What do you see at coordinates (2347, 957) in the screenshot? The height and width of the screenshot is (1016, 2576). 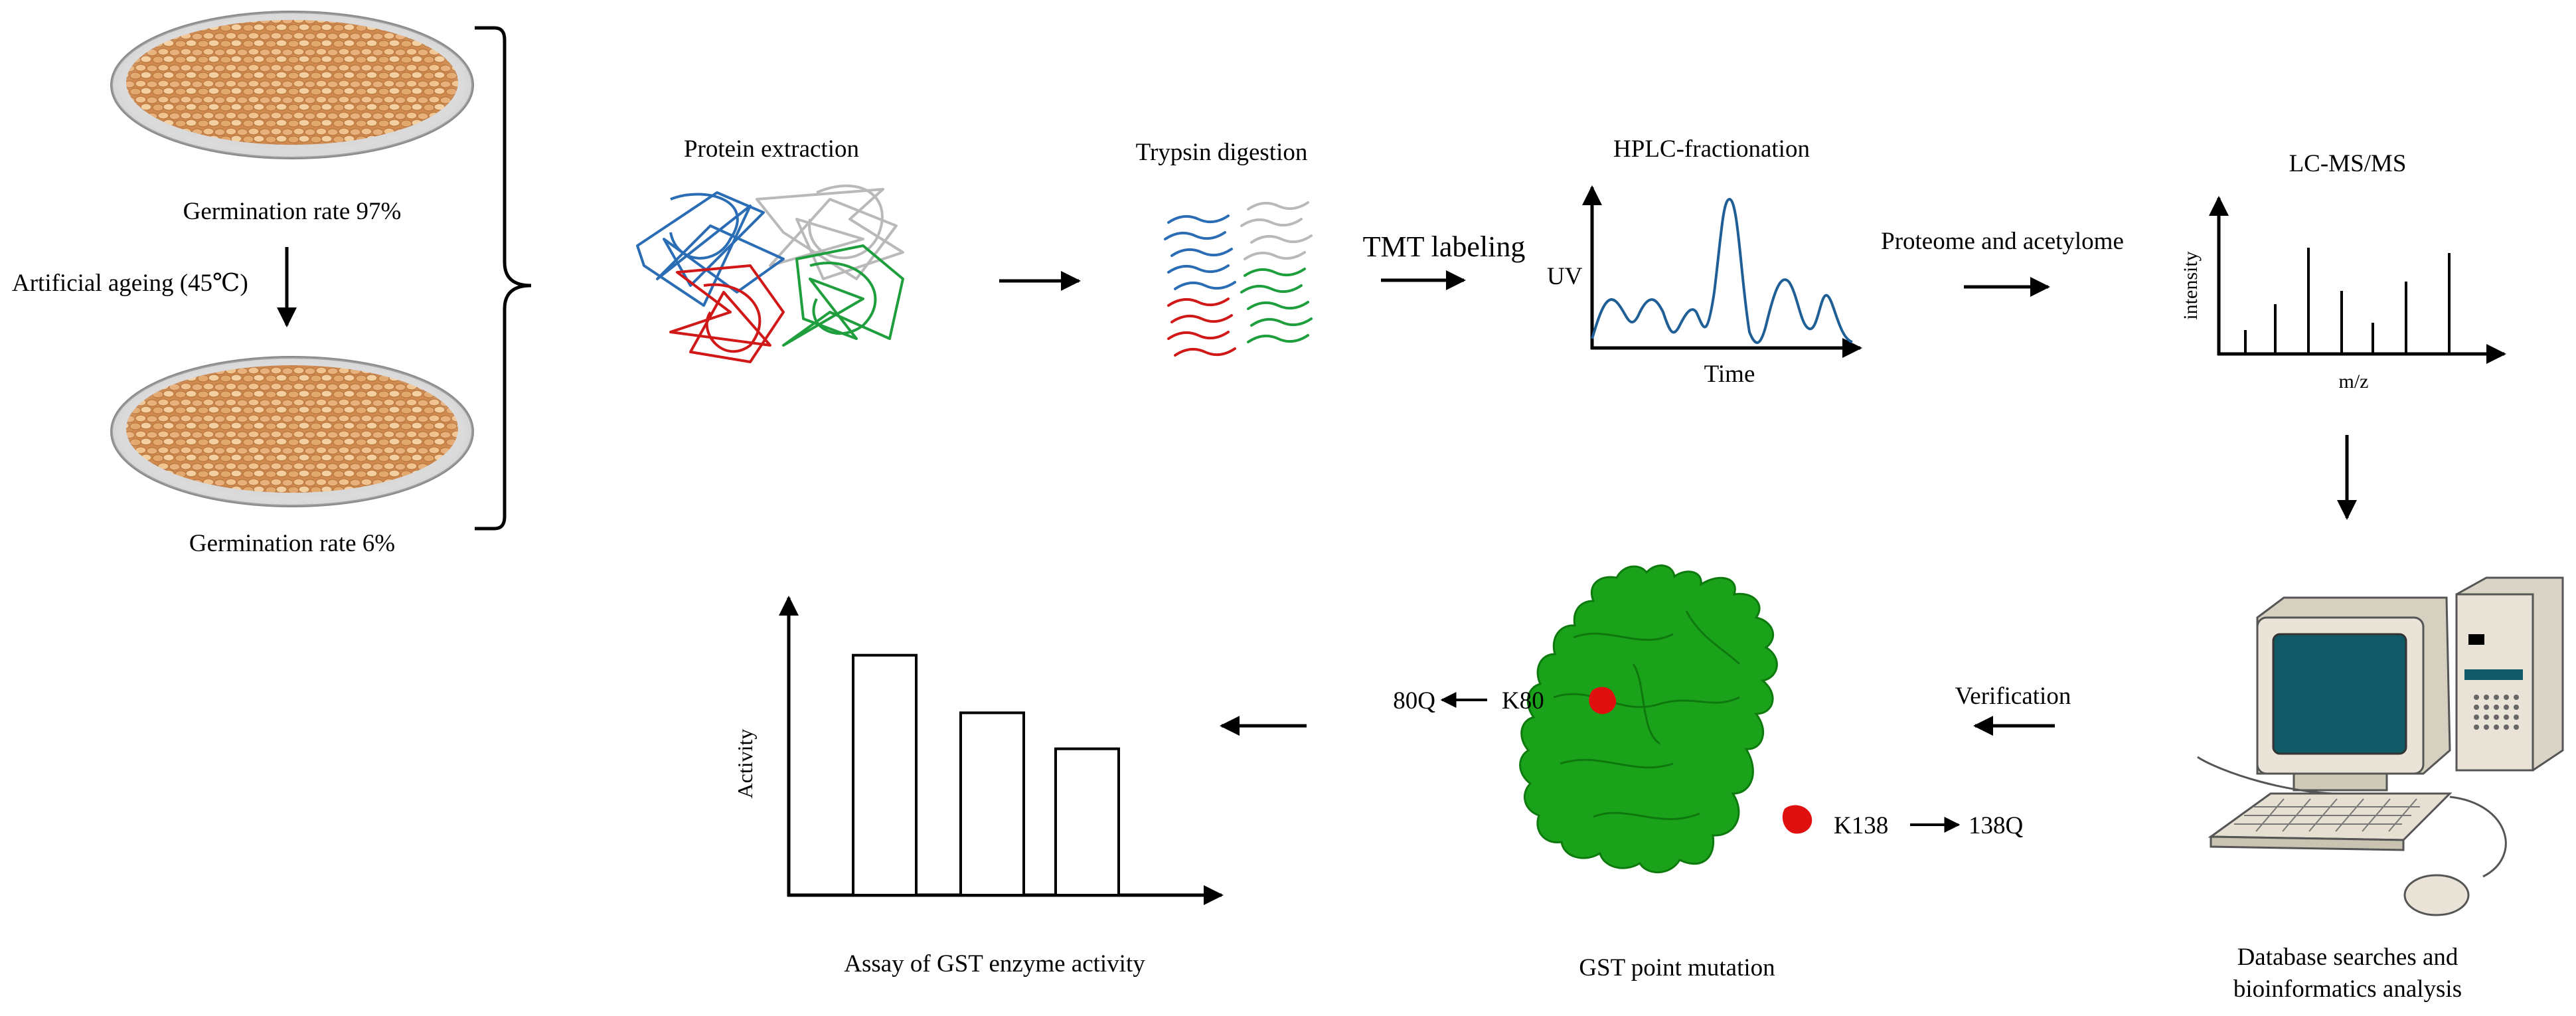 I see `database-label-line1: Database searches and` at bounding box center [2347, 957].